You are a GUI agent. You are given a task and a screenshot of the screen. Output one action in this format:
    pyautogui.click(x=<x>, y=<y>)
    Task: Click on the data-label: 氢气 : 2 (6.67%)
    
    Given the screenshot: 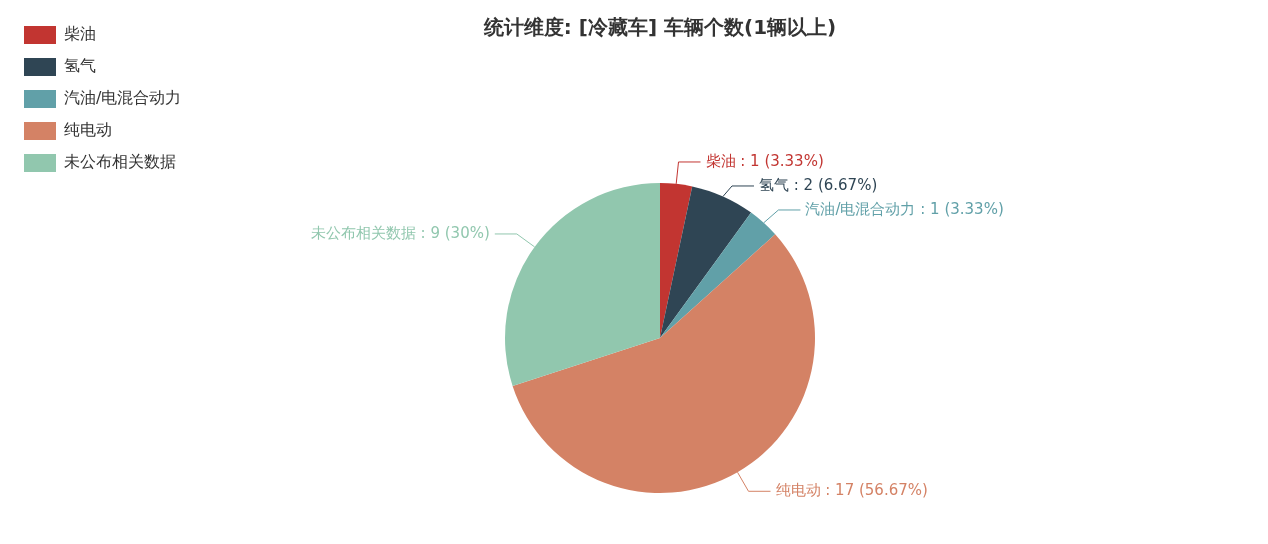 What is the action you would take?
    pyautogui.click(x=818, y=184)
    